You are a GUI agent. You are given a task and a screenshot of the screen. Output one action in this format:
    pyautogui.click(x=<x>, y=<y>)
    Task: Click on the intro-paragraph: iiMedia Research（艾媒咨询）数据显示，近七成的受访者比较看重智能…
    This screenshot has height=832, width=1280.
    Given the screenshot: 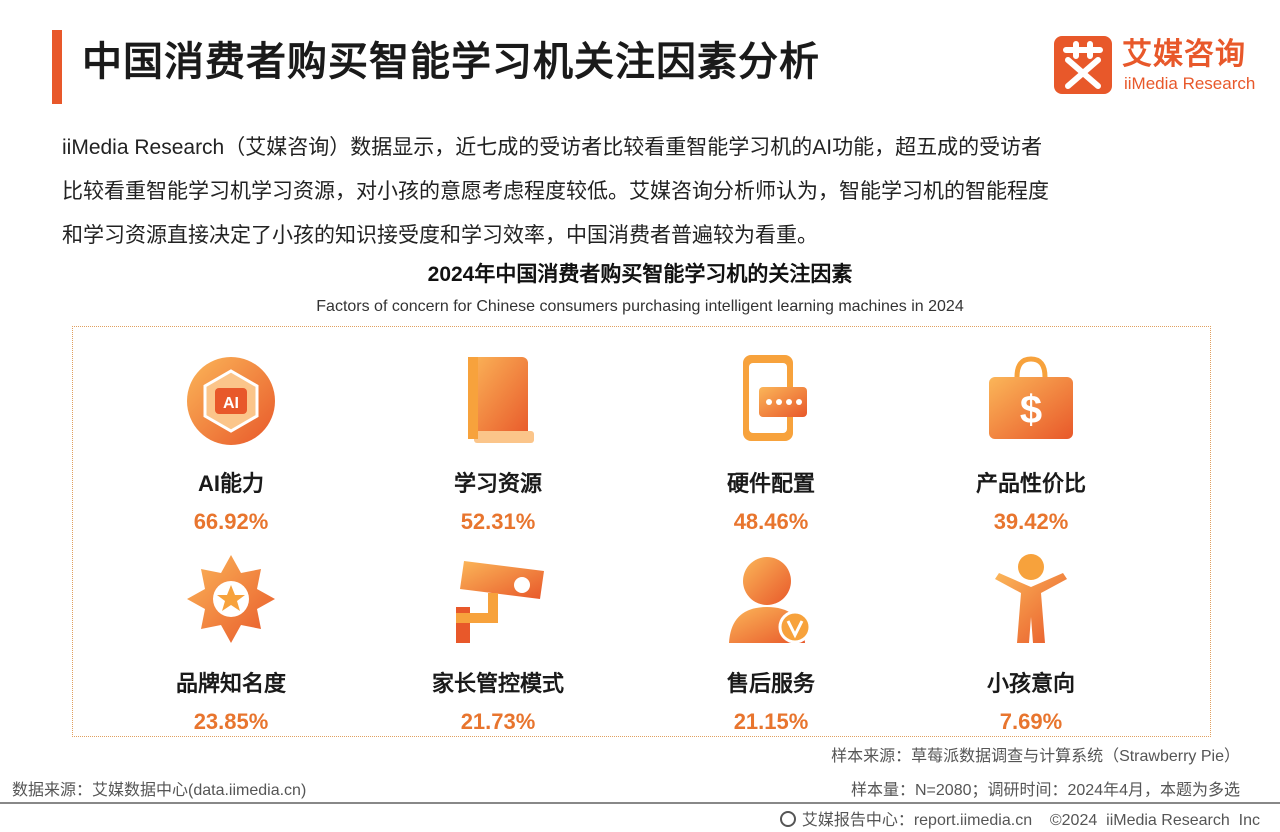 What is the action you would take?
    pyautogui.click(x=637, y=192)
    